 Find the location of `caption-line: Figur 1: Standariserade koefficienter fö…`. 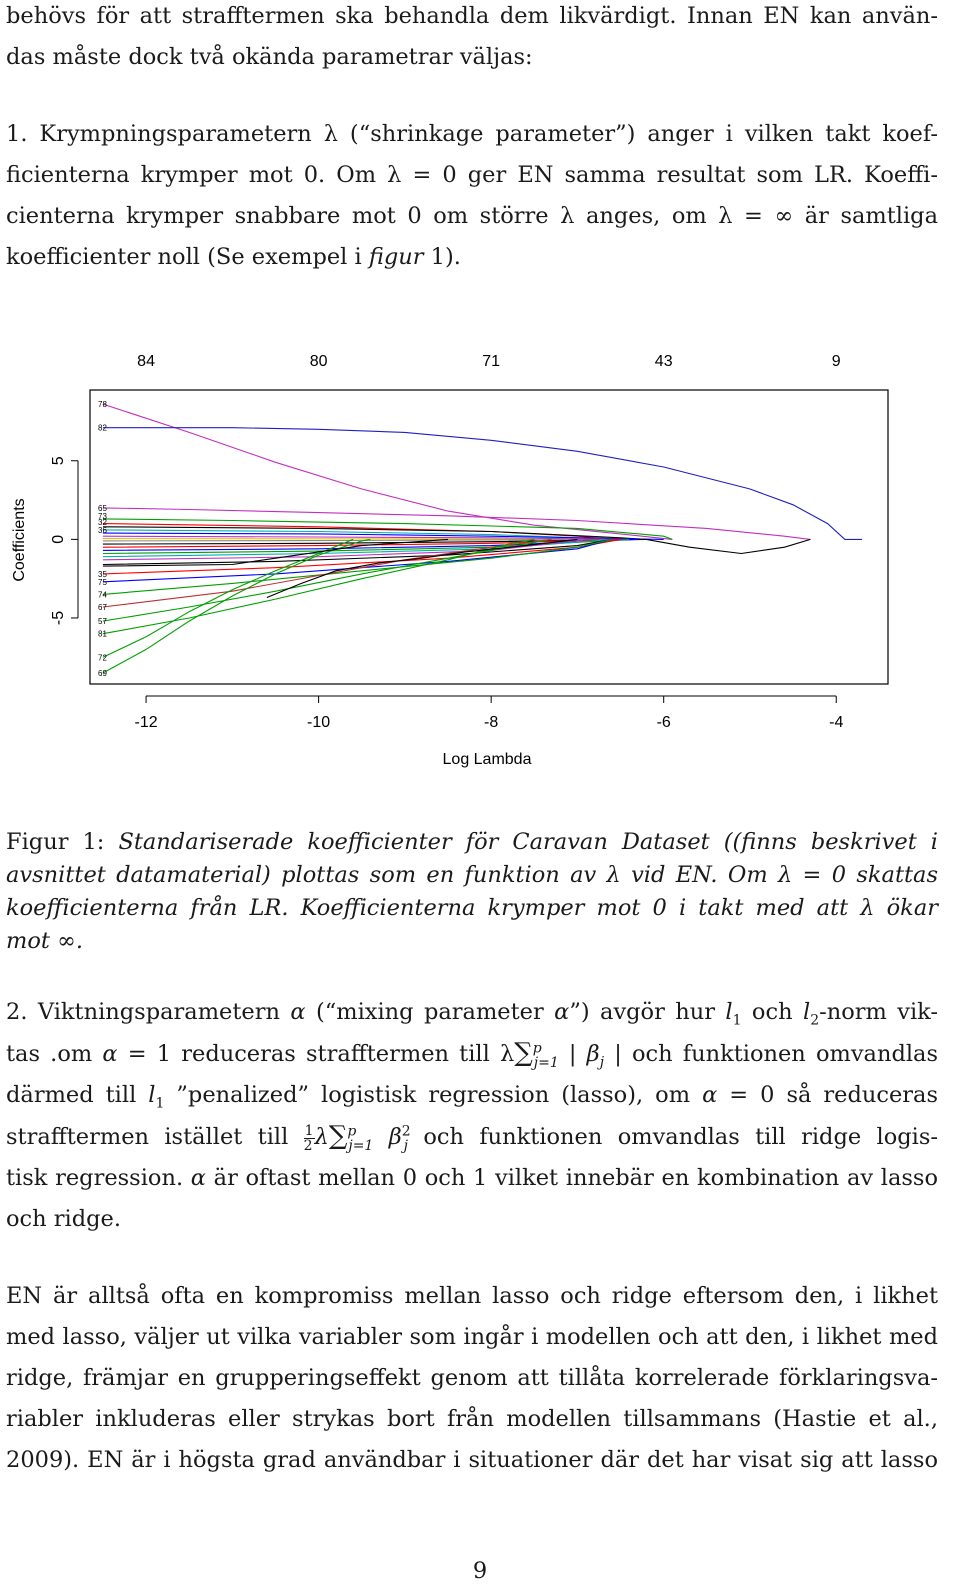

caption-line: Figur 1: Standariserade koefficienter fö… is located at coordinates (472, 842).